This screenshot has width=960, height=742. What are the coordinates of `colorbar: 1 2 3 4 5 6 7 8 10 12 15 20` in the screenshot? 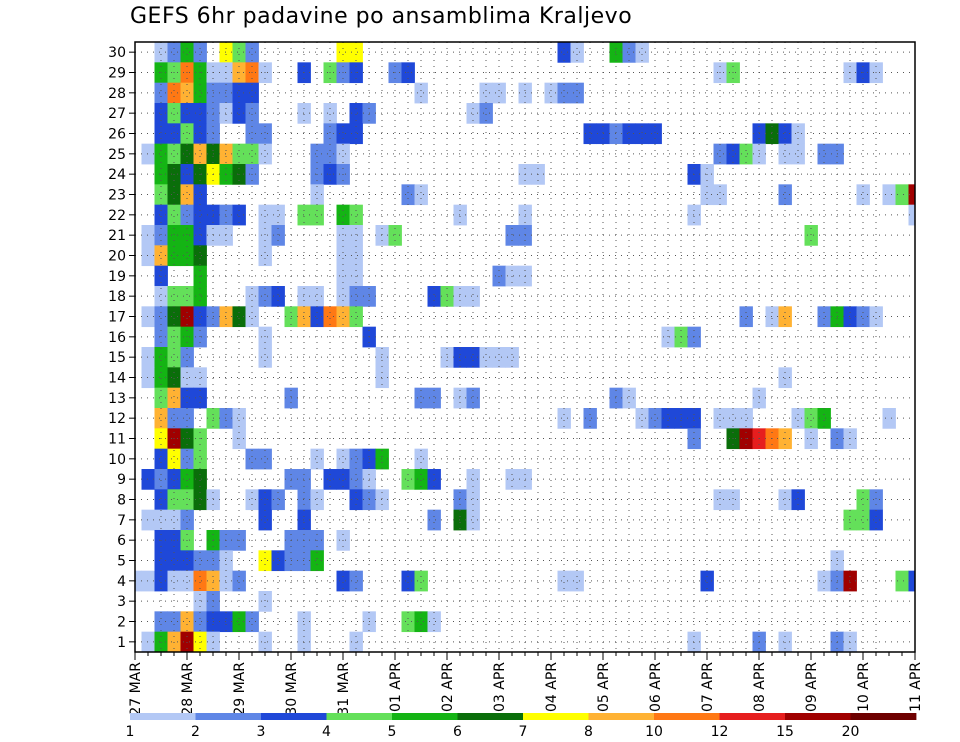 It's located at (521, 726).